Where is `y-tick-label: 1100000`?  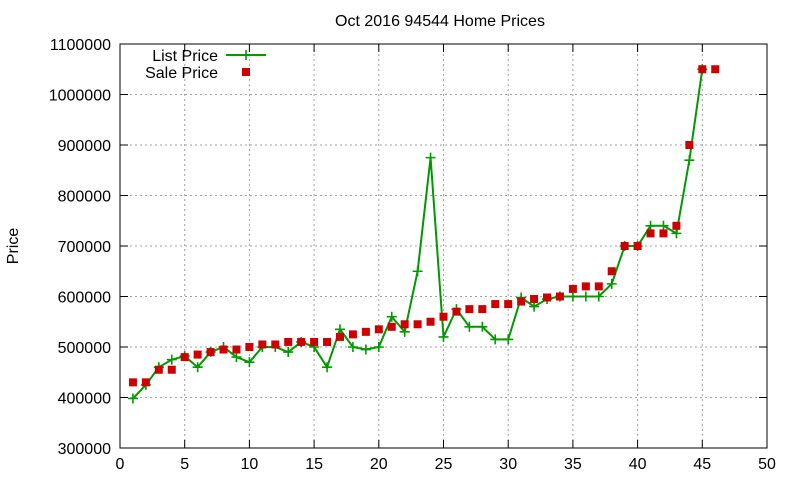 y-tick-label: 1100000 is located at coordinates (80, 45).